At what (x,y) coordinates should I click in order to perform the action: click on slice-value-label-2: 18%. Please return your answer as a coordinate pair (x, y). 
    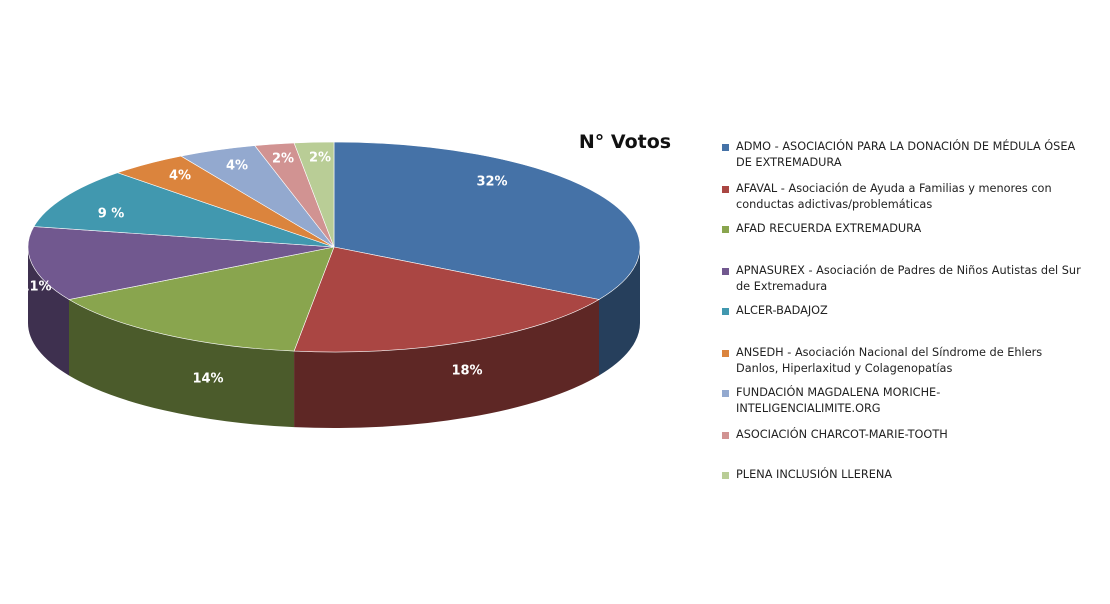
    Looking at the image, I should click on (466, 371).